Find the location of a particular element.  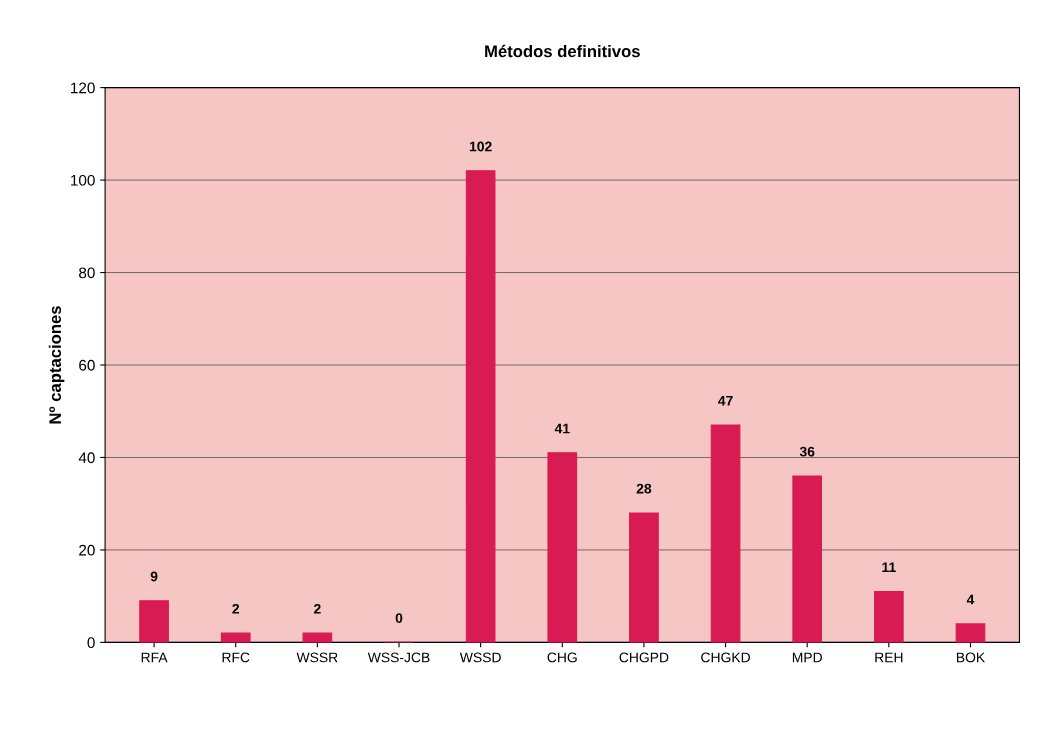

x-tick-label: CHGKD is located at coordinates (725, 657).